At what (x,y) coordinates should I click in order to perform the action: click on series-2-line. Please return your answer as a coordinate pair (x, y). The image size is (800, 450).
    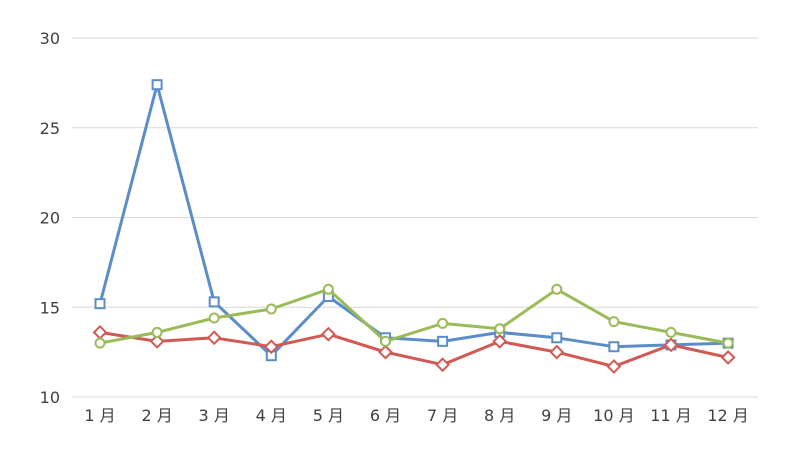
    Looking at the image, I should click on (414, 349).